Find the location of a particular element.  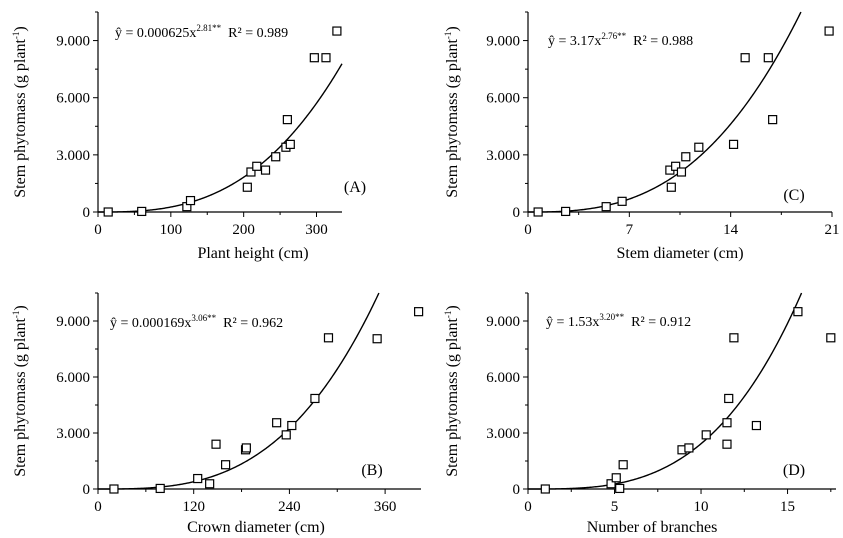

x-tick-label: 300 is located at coordinates (316, 230).